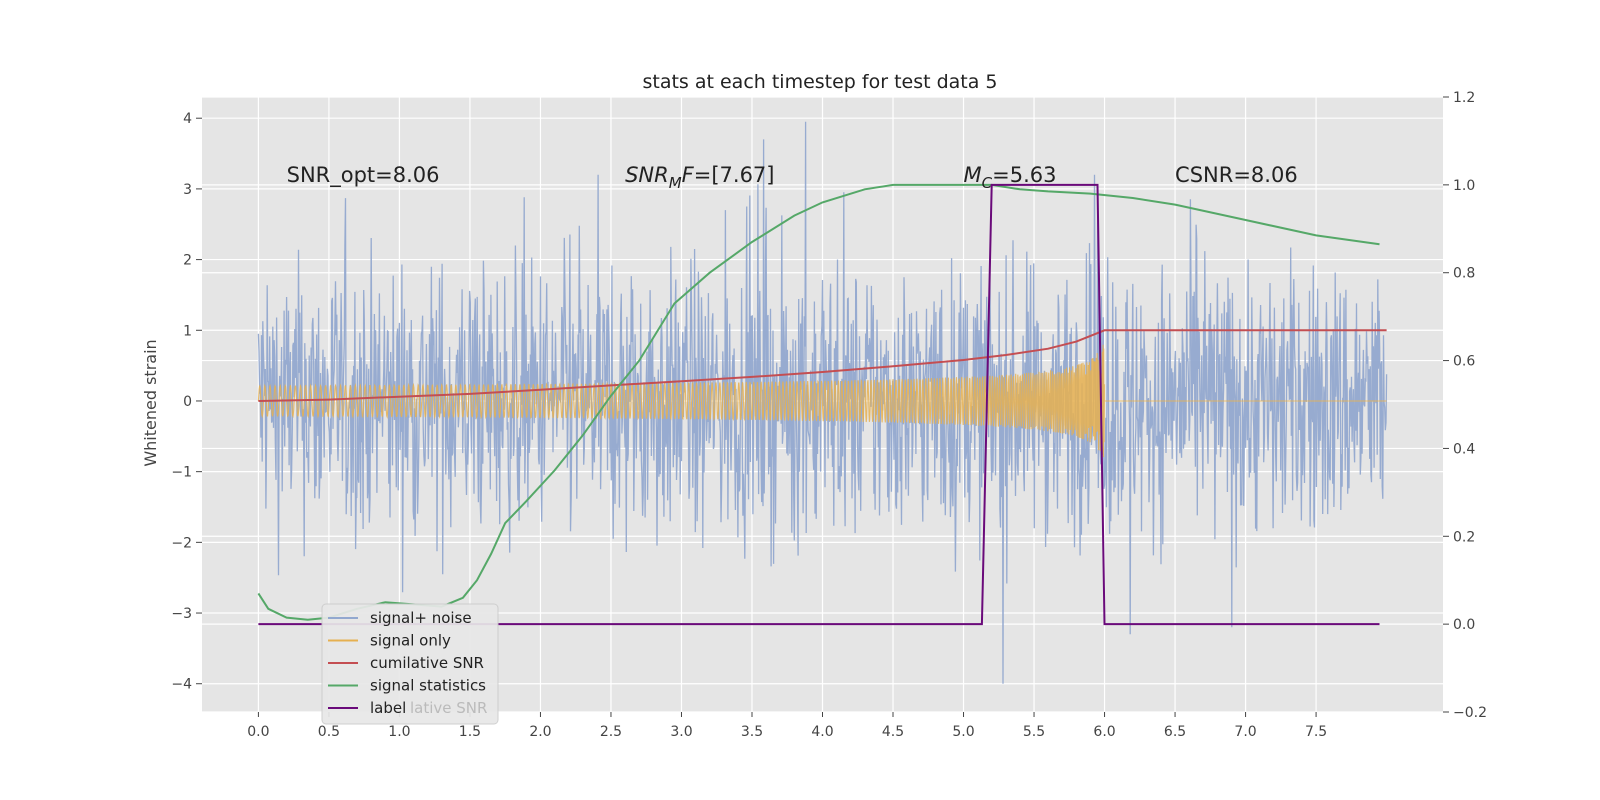 Image resolution: width=1600 pixels, height=800 pixels. I want to click on legend-label: cumilative SNR, so click(427, 663).